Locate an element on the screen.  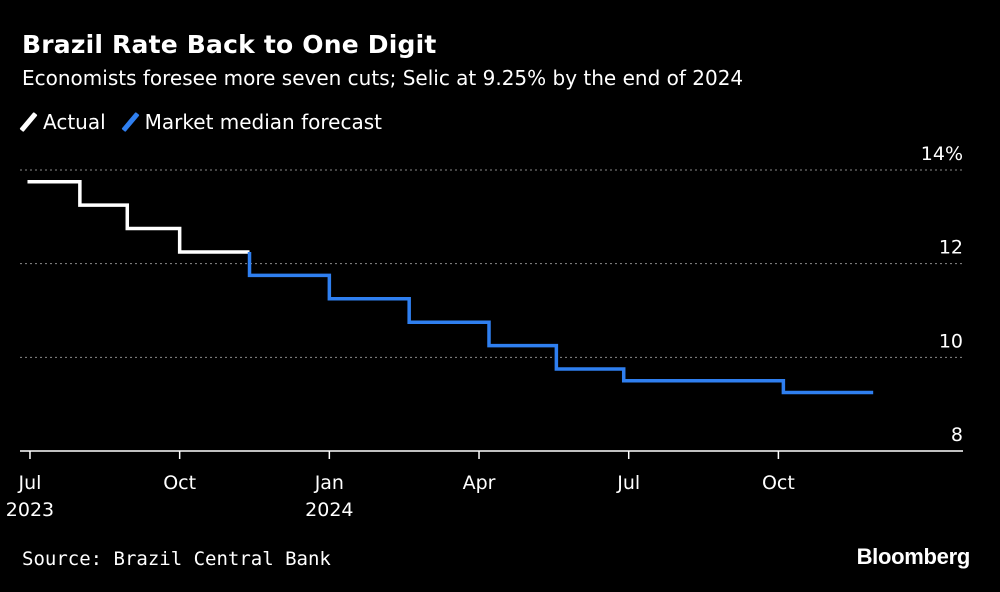
legend-label-forecast: Market median forecast is located at coordinates (263, 122).